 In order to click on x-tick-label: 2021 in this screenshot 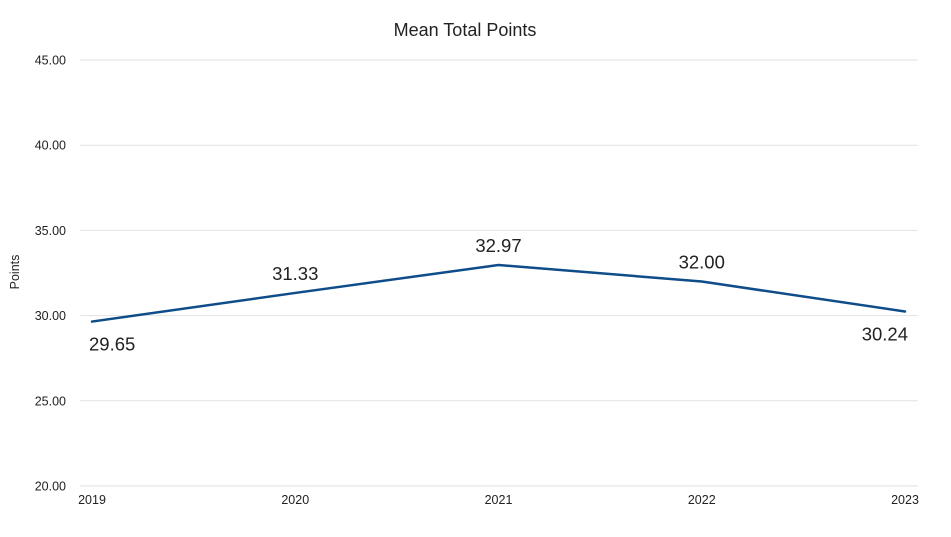, I will do `click(499, 500)`.